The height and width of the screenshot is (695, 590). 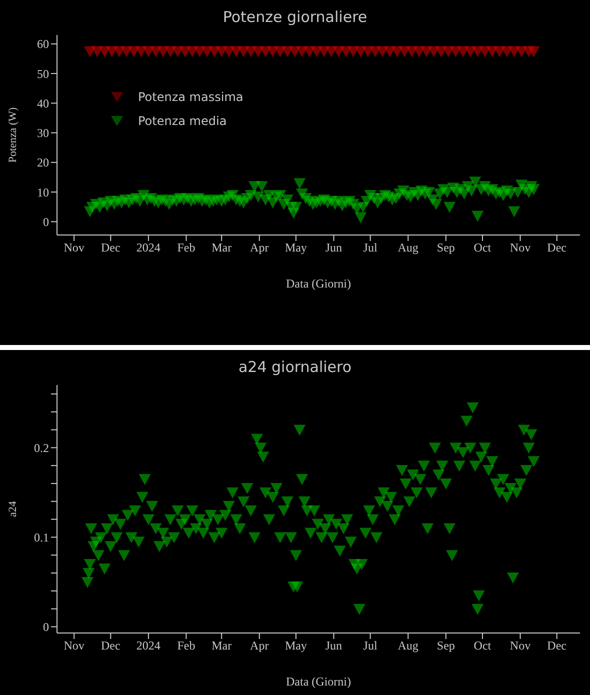 I want to click on legend-label: Potenza massima, so click(x=191, y=97).